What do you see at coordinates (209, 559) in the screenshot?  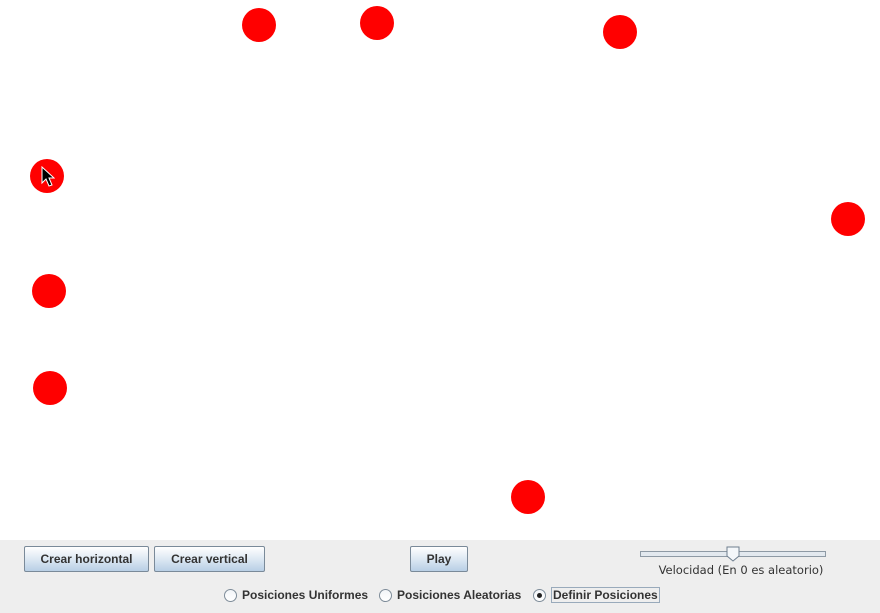 I see `crear-vertical-button: Crear vertical` at bounding box center [209, 559].